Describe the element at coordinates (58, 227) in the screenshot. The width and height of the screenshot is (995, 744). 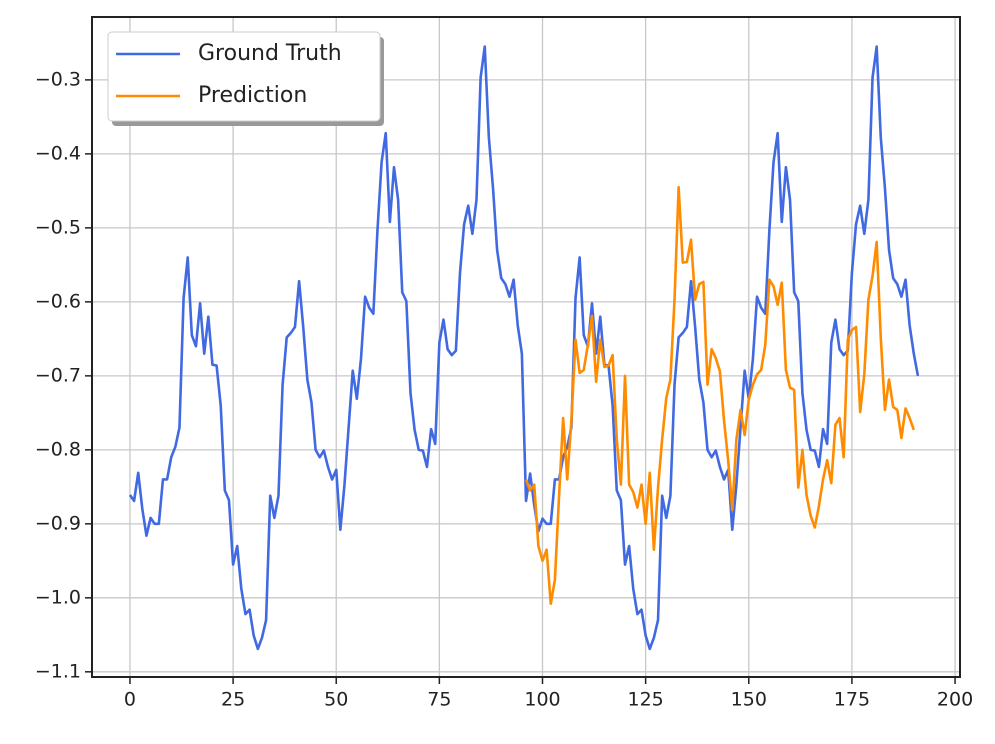
I see `y-tick-label: −0.5` at that location.